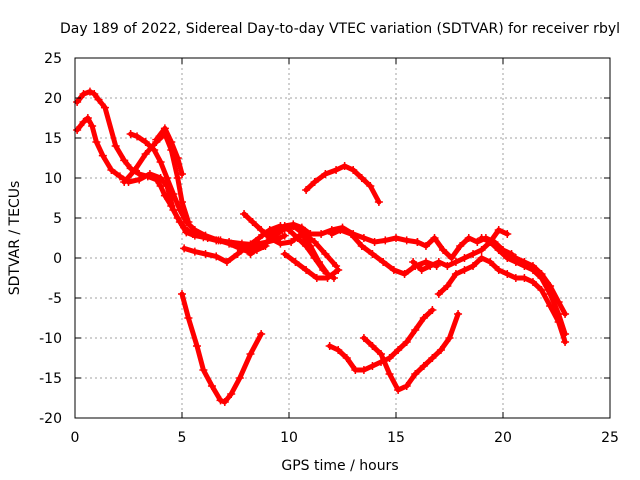 The image size is (640, 480). I want to click on x-tick-label: 5, so click(182, 438).